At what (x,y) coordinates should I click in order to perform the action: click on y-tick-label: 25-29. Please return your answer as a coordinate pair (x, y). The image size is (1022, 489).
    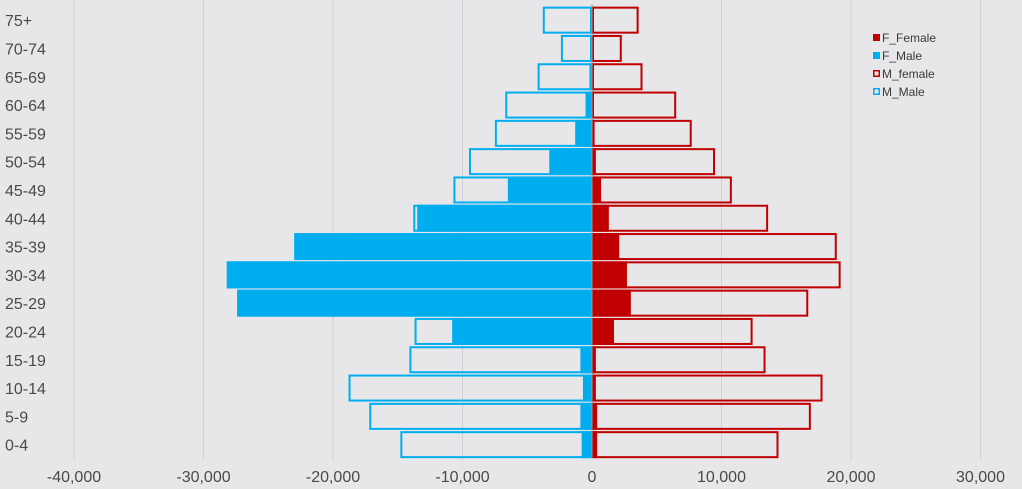
    Looking at the image, I should click on (25, 304).